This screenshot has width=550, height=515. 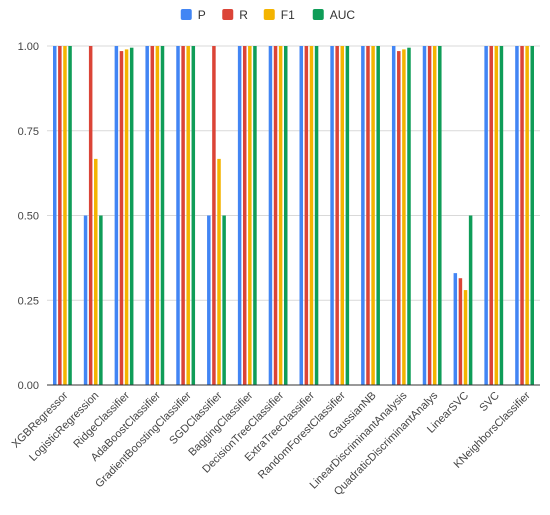 I want to click on legend: P R F1 AUC, so click(x=268, y=15).